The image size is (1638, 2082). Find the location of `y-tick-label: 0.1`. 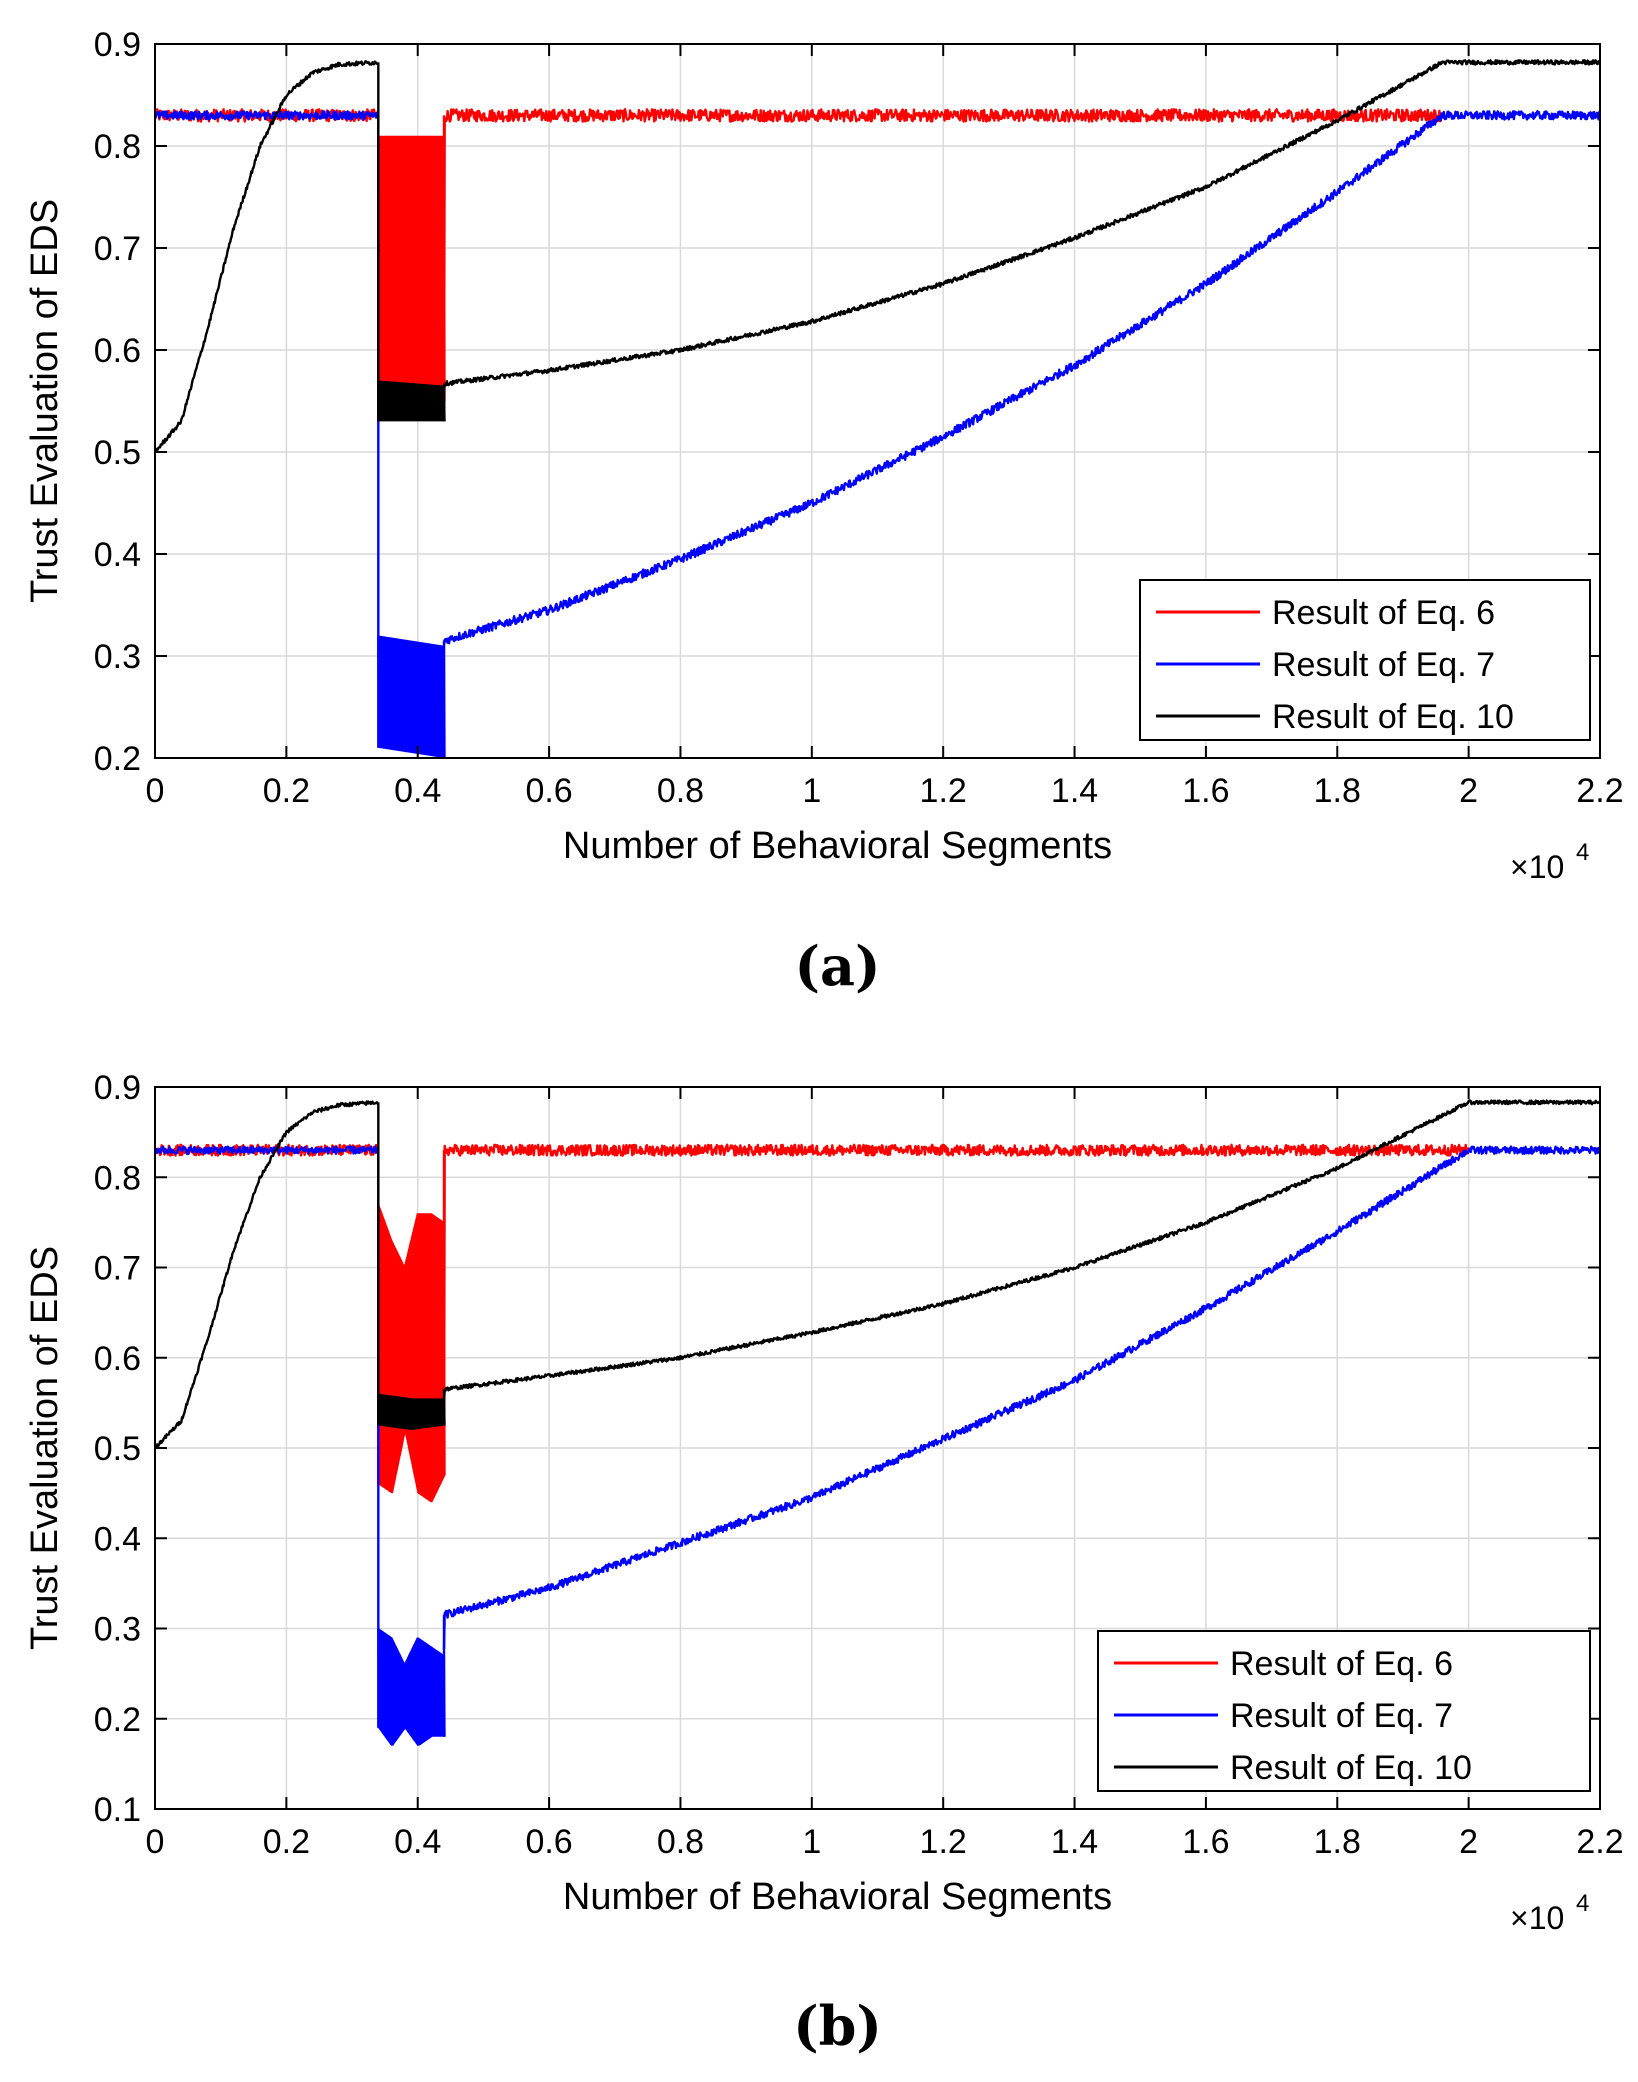

y-tick-label: 0.1 is located at coordinates (117, 1810).